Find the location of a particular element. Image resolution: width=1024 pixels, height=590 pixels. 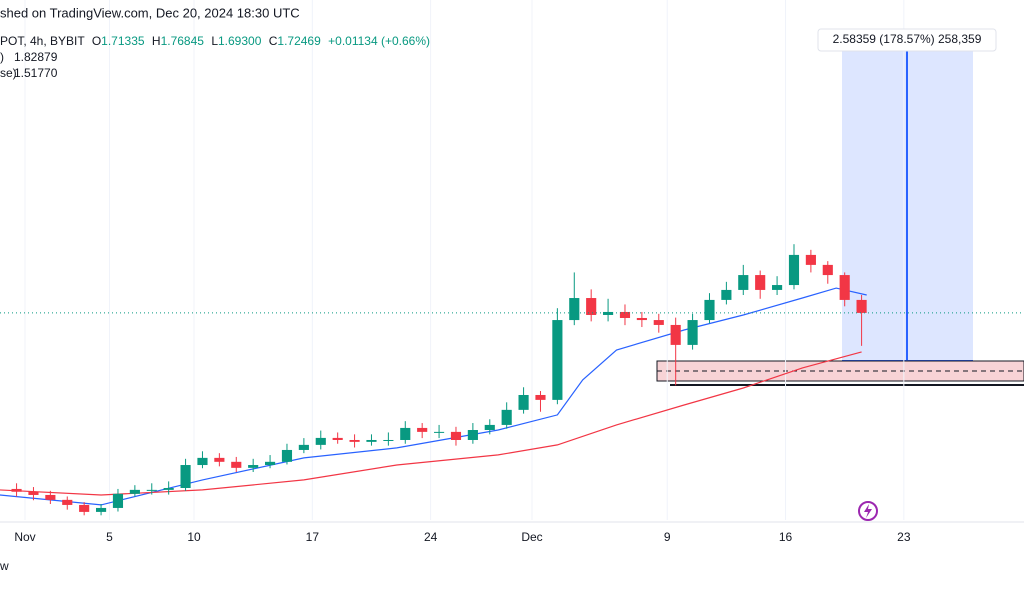

x-tick-label: 17 is located at coordinates (313, 537).